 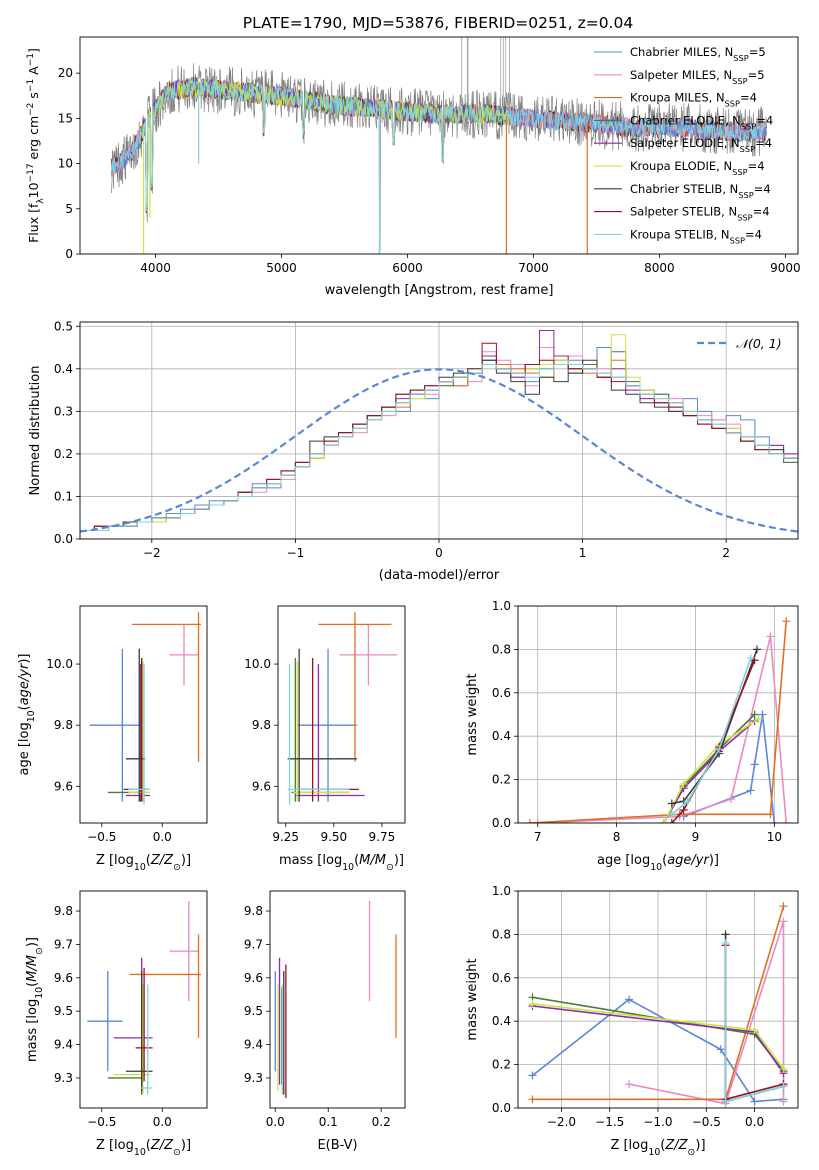 What do you see at coordinates (35, 431) in the screenshot?
I see `residual-ylabel: Normed distribution` at bounding box center [35, 431].